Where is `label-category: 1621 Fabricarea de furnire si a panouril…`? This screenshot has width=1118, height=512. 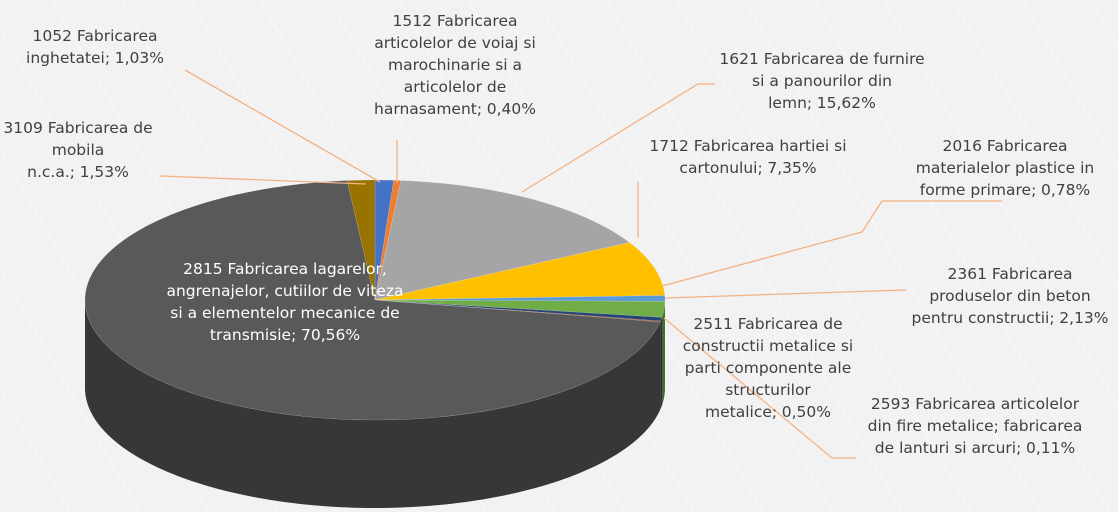
label-category: 1621 Fabricarea de furnire si a panouril… is located at coordinates (822, 81).